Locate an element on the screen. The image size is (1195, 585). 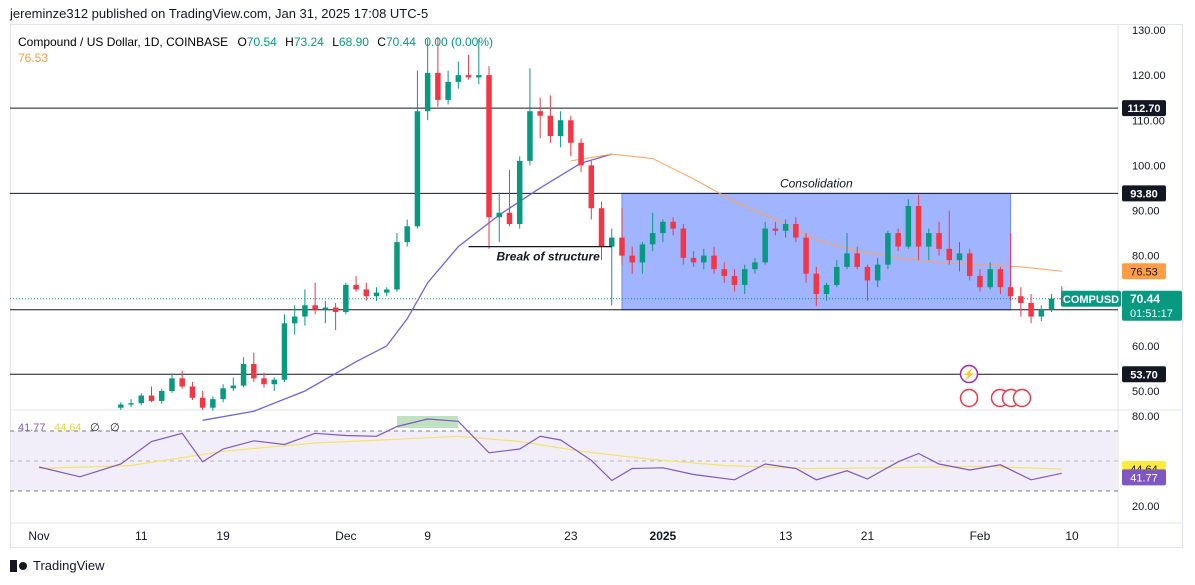
lightning-glyph: ⚡ is located at coordinates (969, 374).